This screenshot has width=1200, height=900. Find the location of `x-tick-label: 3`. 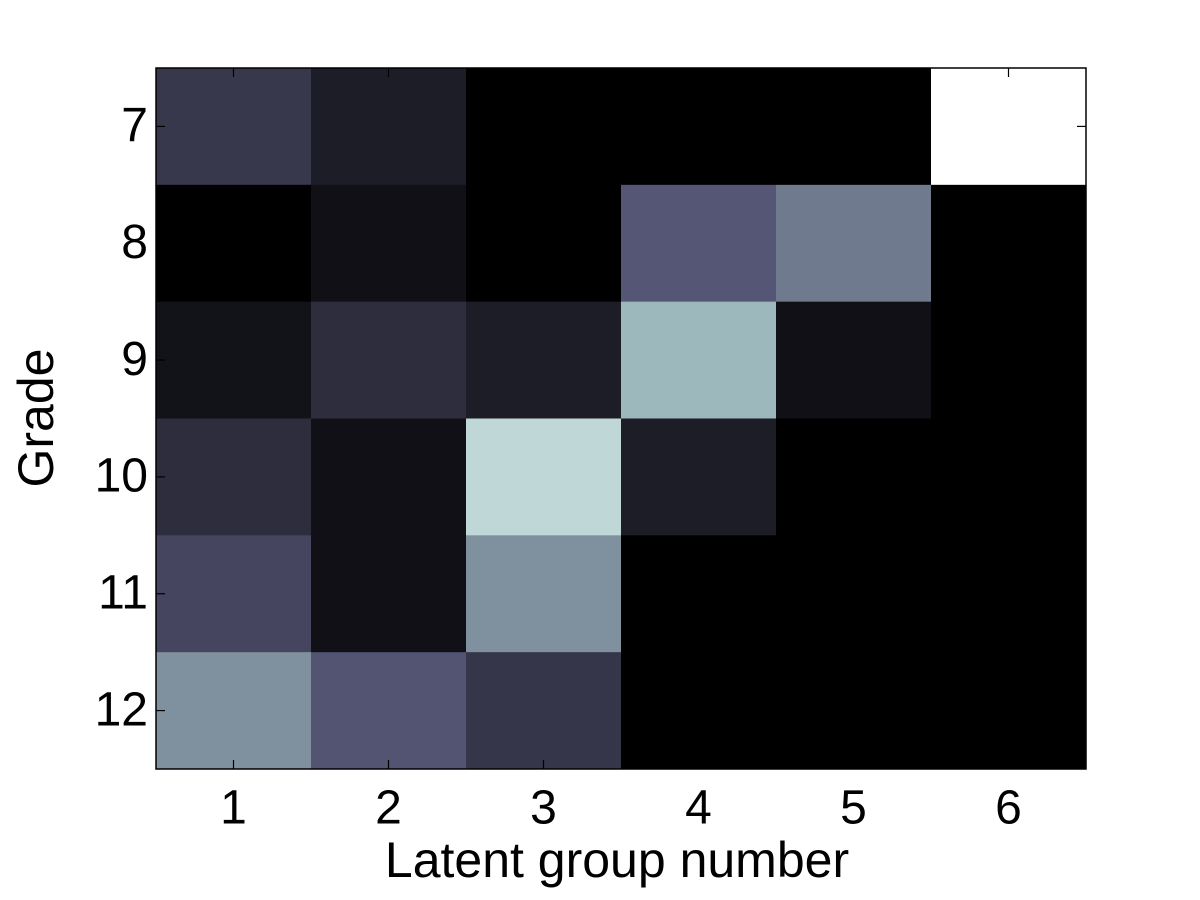

x-tick-label: 3 is located at coordinates (543, 808).